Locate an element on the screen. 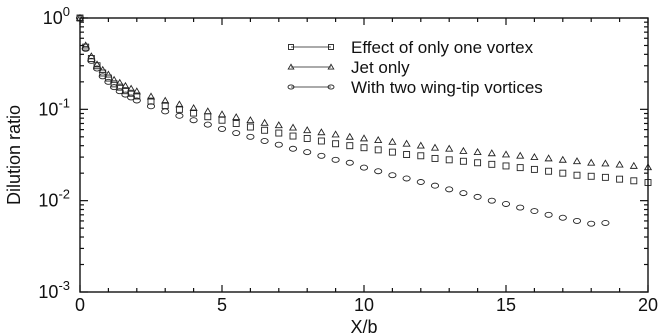 Image resolution: width=668 pixels, height=336 pixels. y-tick-label: 100 is located at coordinates (56, 16).